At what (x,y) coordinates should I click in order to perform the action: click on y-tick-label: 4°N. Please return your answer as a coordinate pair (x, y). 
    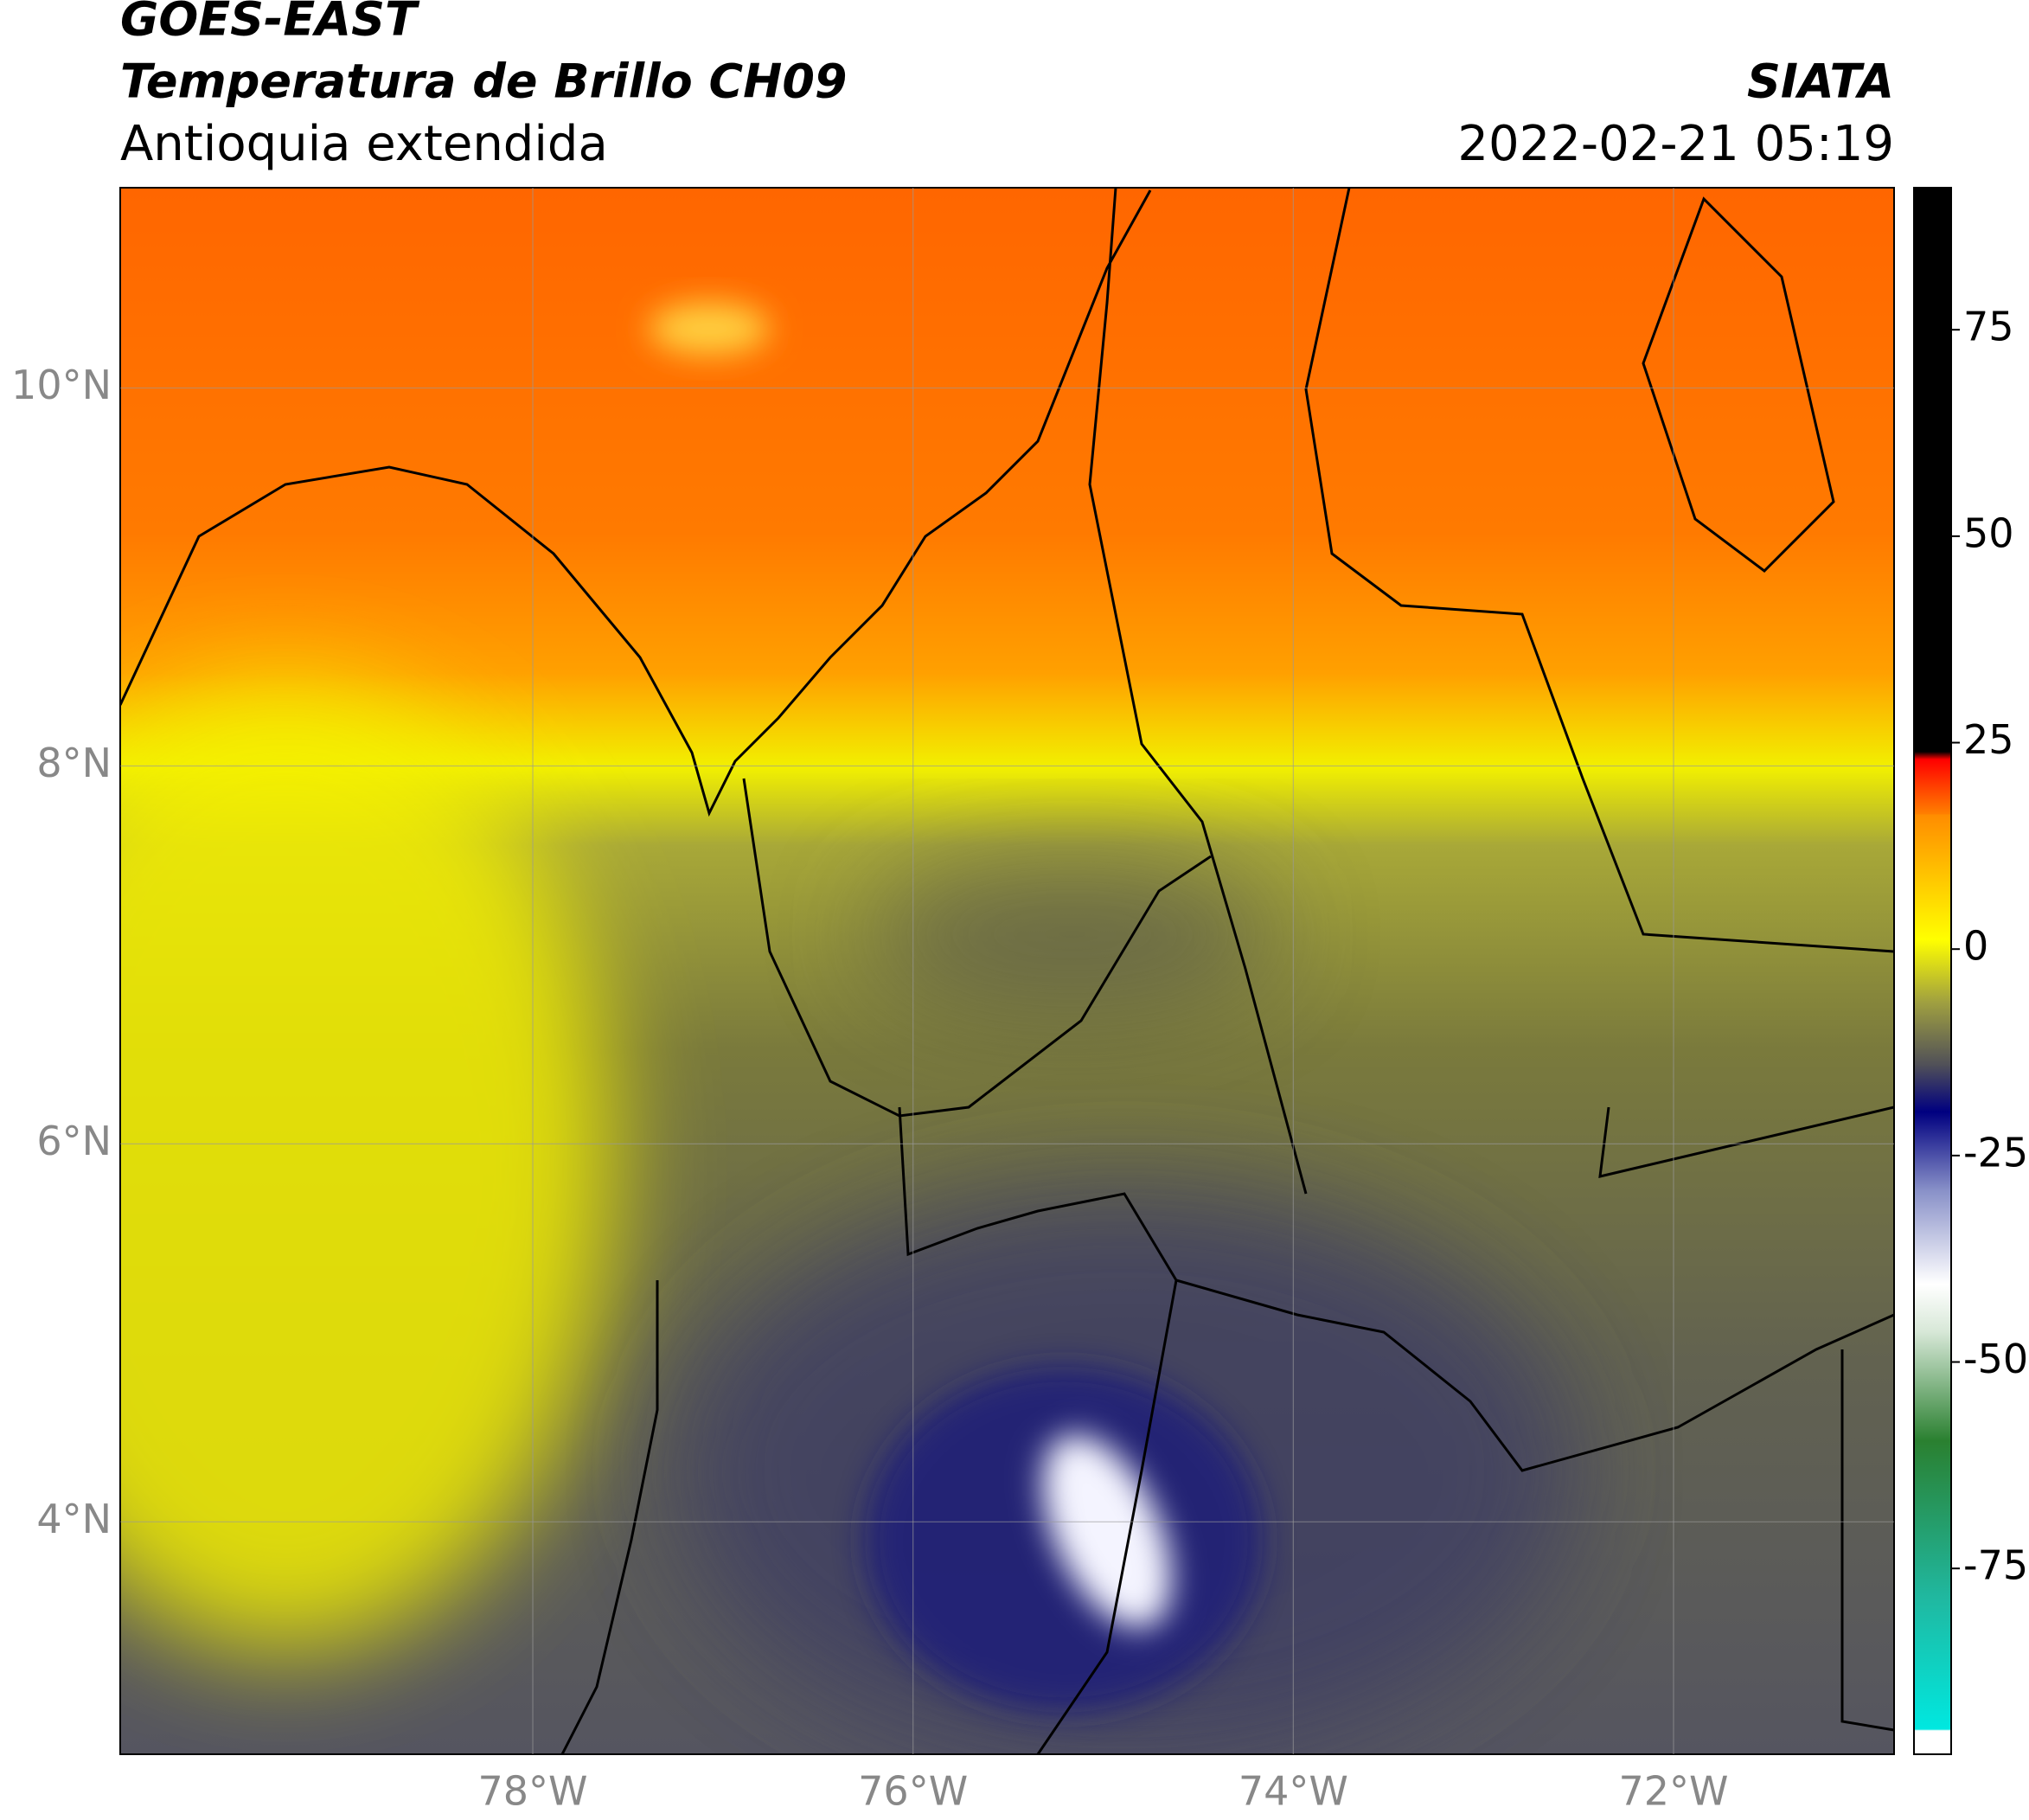
    Looking at the image, I should click on (74, 1519).